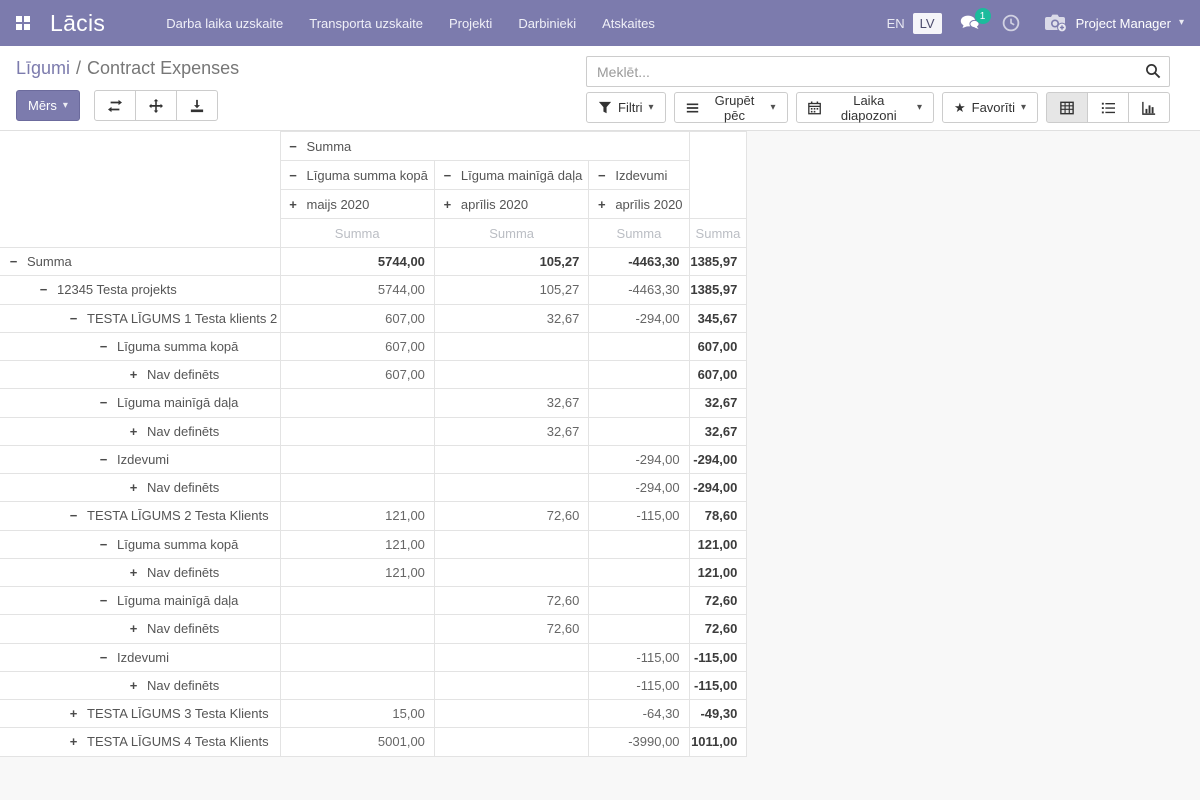  What do you see at coordinates (140, 742) in the screenshot?
I see `row-header-testa-l-gums-4-testa-klients: + TESTA LĪGUMS 4 Testa Klients` at bounding box center [140, 742].